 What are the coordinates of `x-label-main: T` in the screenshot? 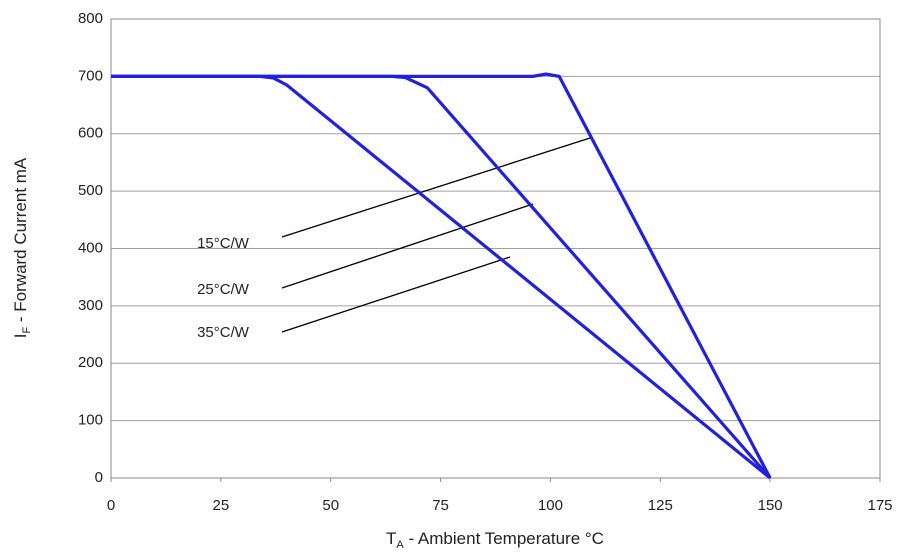 It's located at (391, 538).